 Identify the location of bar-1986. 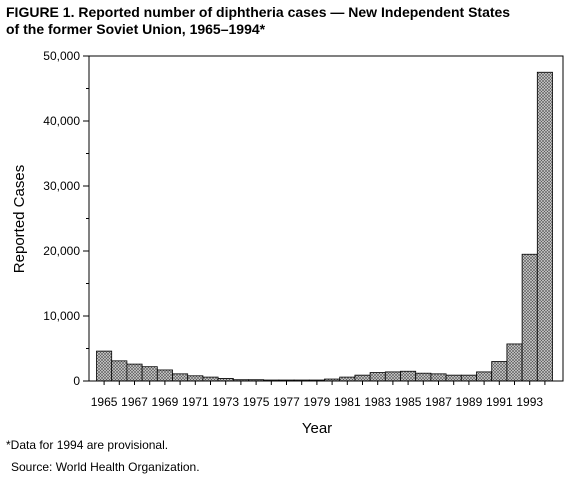
(423, 377).